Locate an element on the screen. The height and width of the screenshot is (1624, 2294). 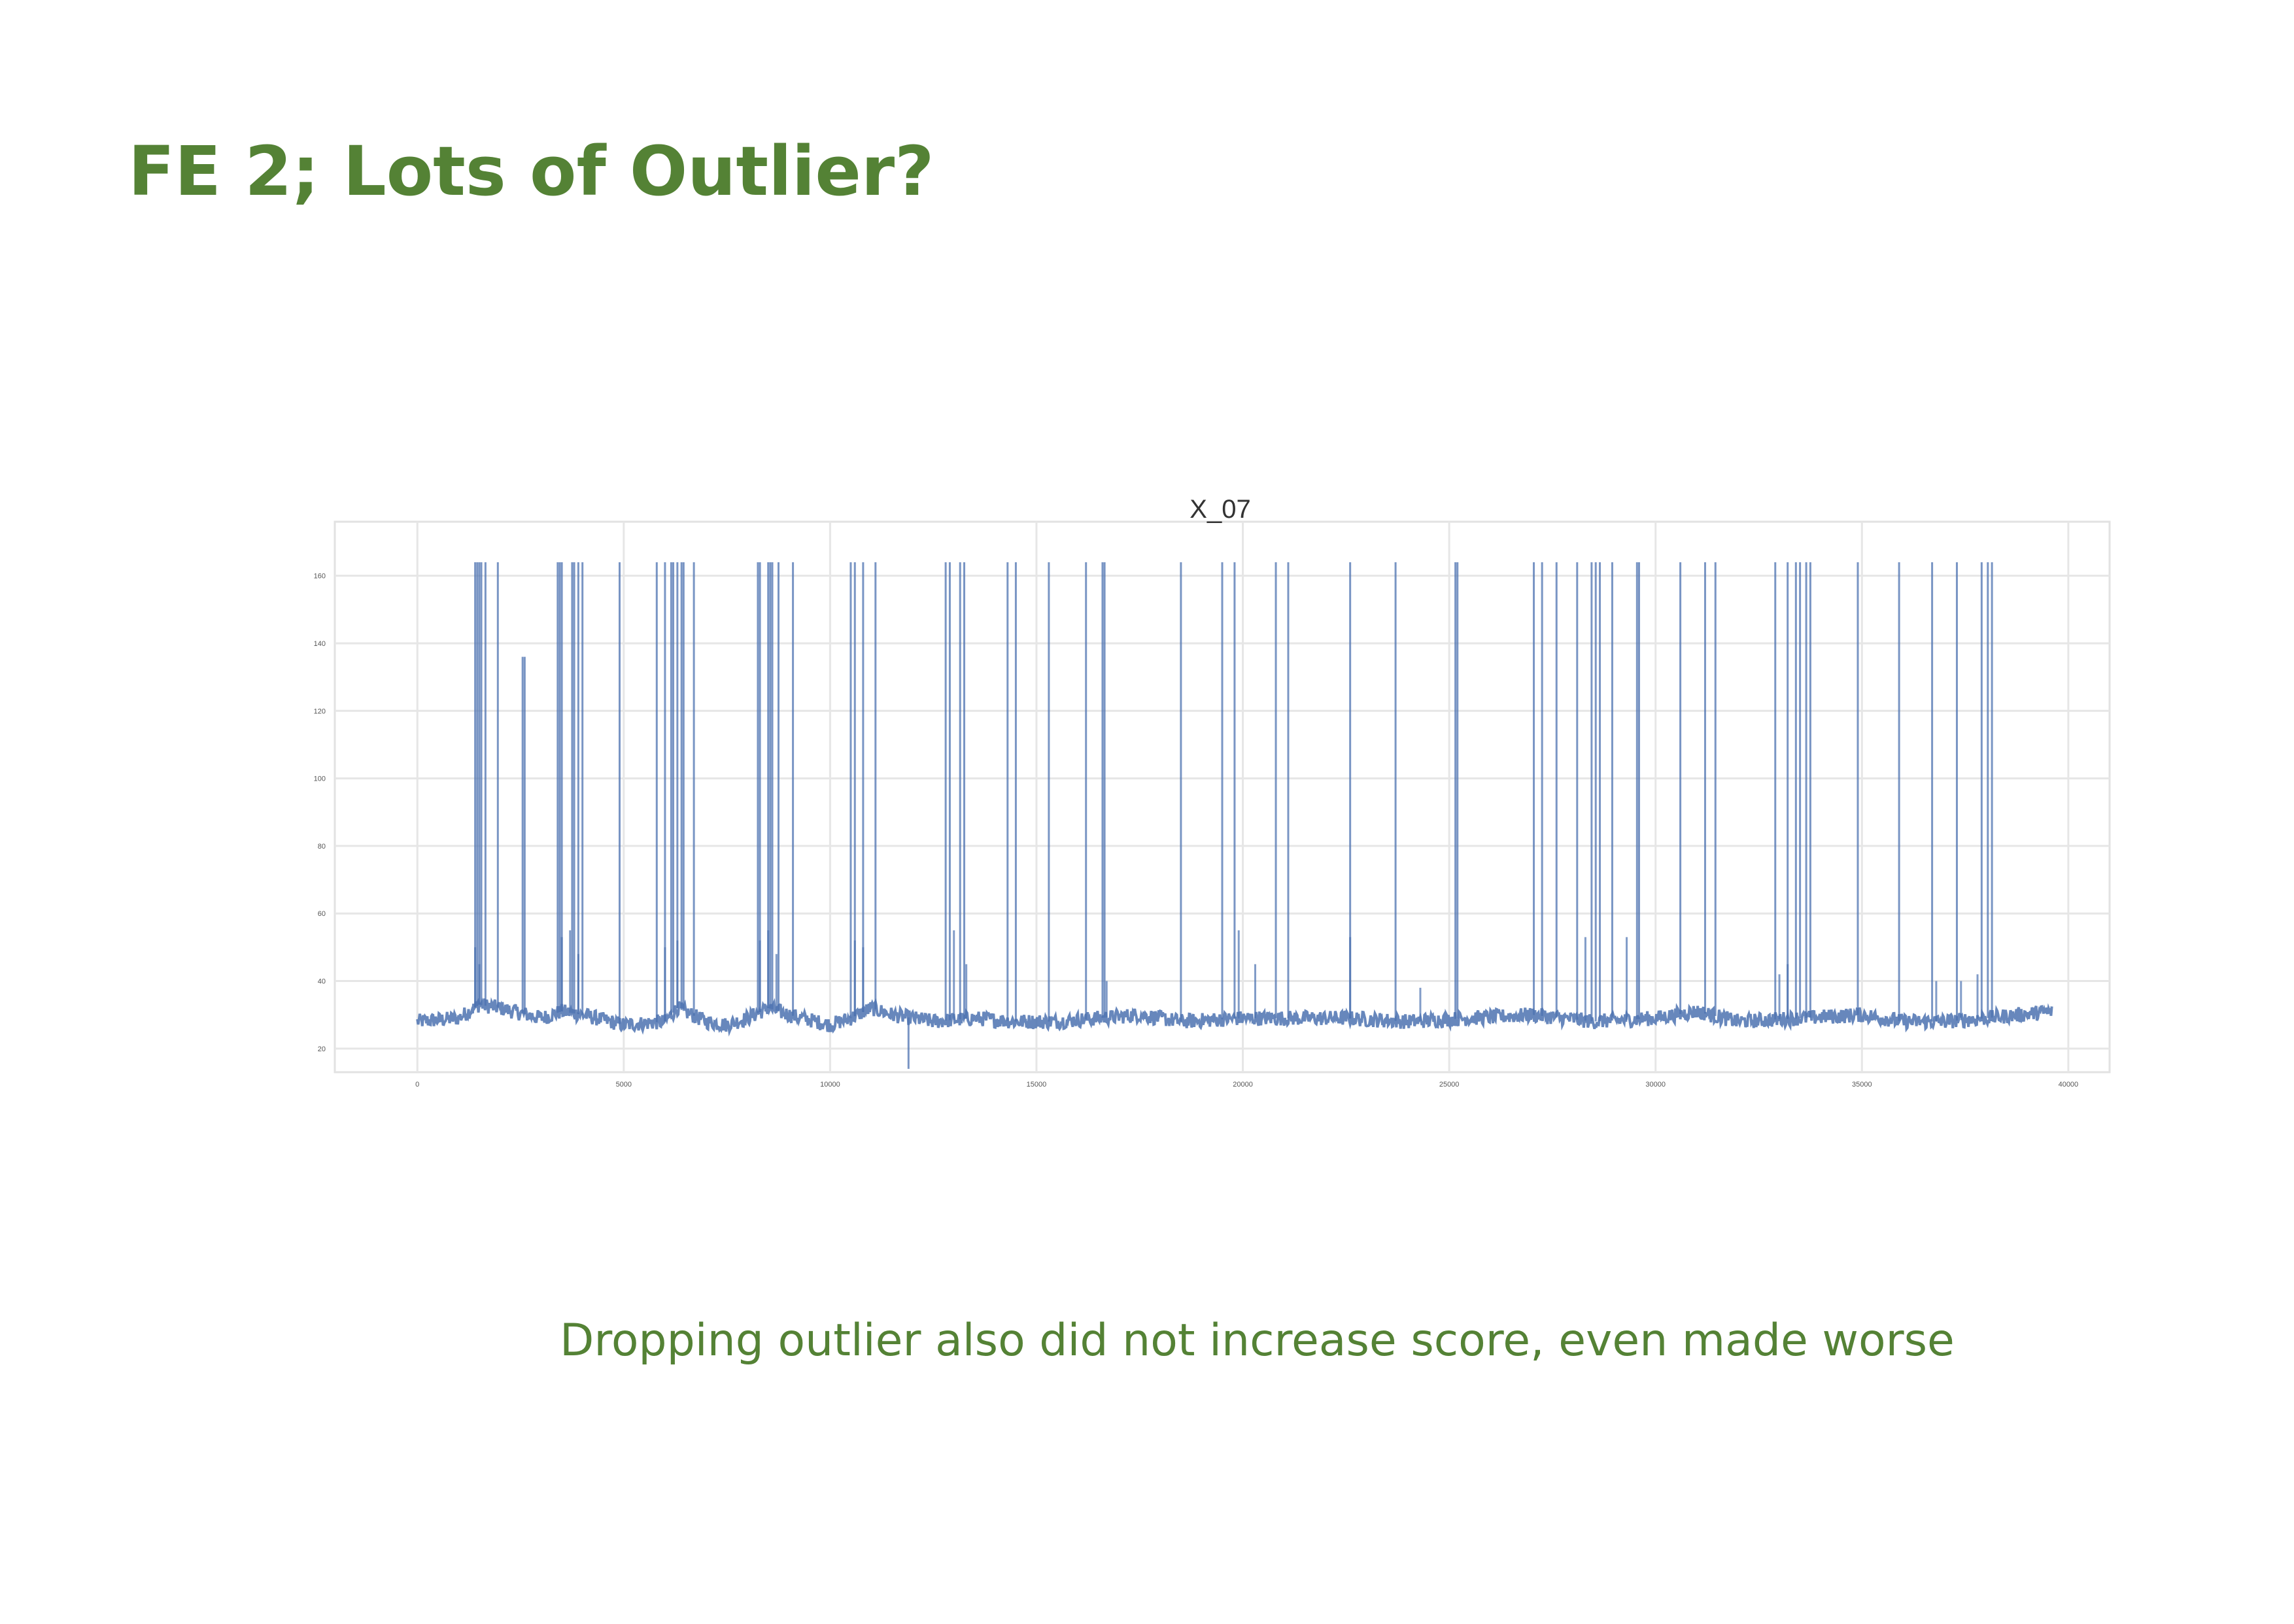
x-tick-label: 20000 is located at coordinates (1243, 1085).